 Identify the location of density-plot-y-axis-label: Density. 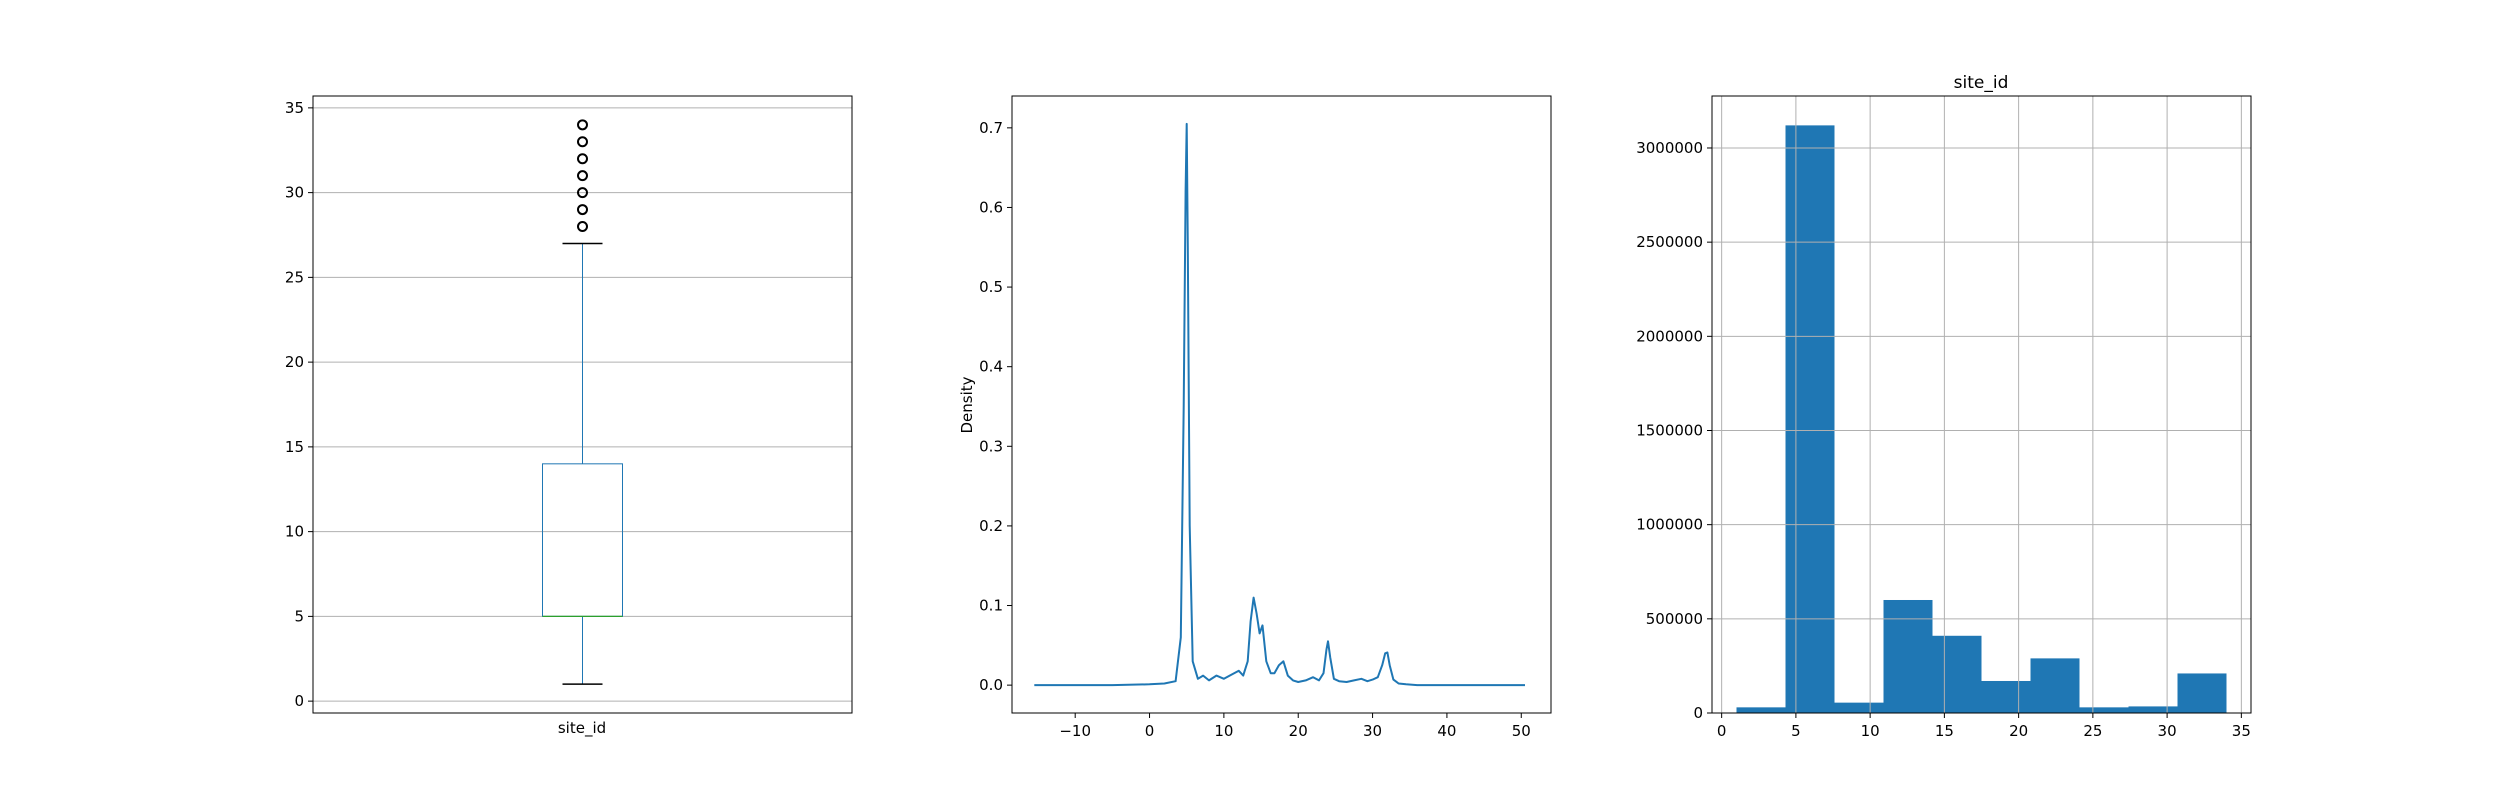
(967, 404).